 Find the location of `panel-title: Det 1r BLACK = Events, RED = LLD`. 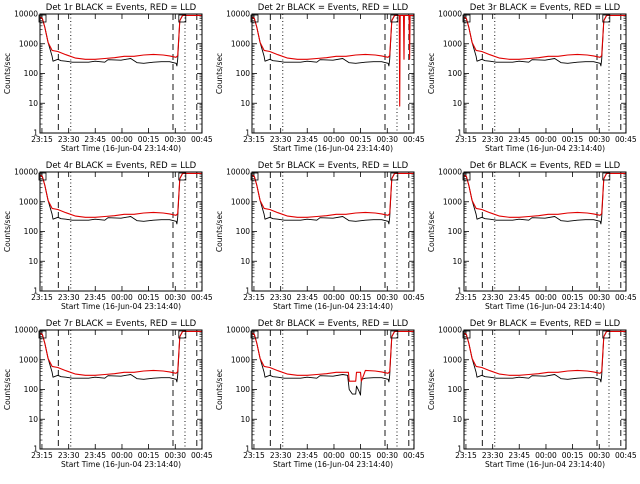

panel-title: Det 1r BLACK = Events, RED = LLD is located at coordinates (121, 8).